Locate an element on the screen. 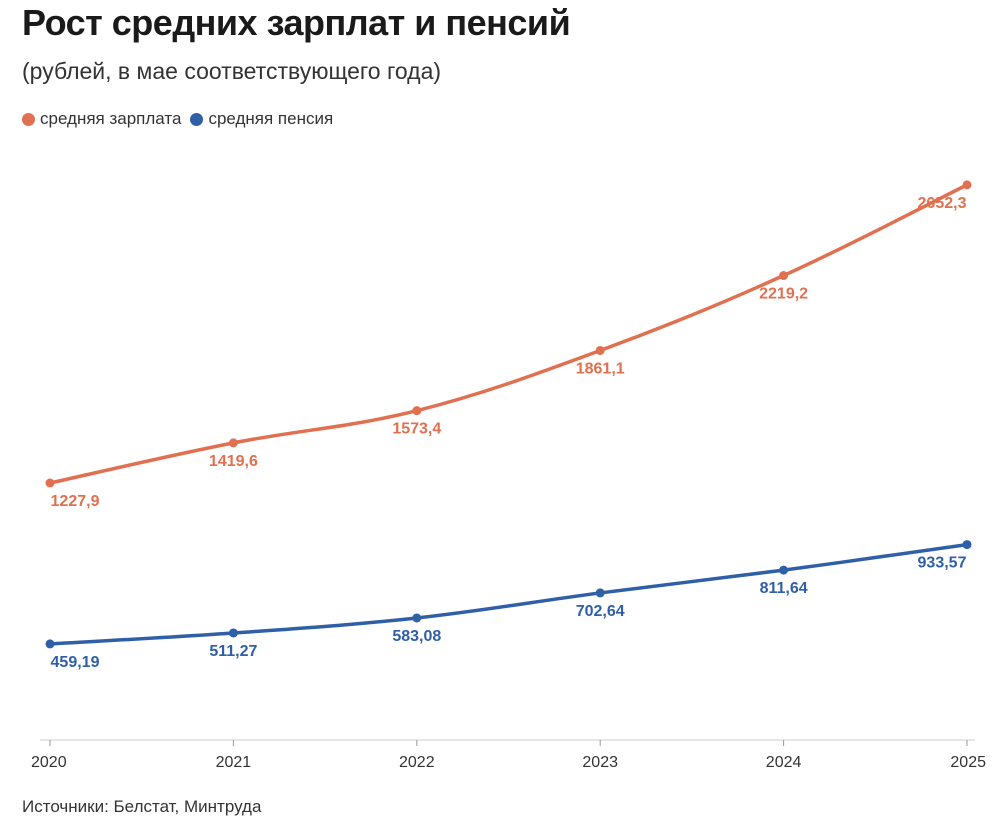 The image size is (1000, 827). legend-label-pension: средняя пенсия is located at coordinates (271, 118).